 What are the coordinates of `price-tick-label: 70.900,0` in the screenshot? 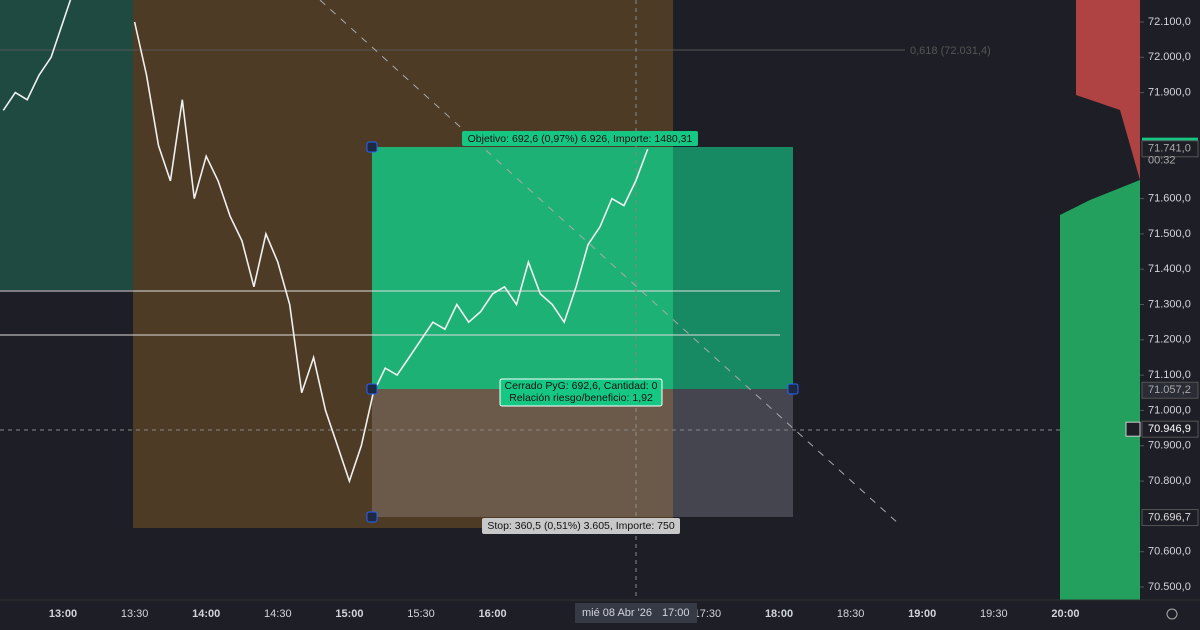 It's located at (1169, 446).